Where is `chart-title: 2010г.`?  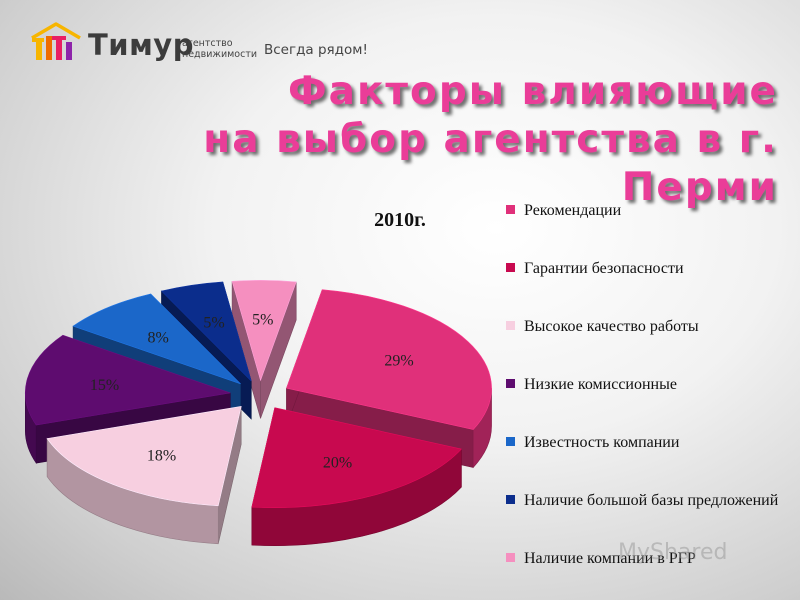
chart-title: 2010г. is located at coordinates (400, 220).